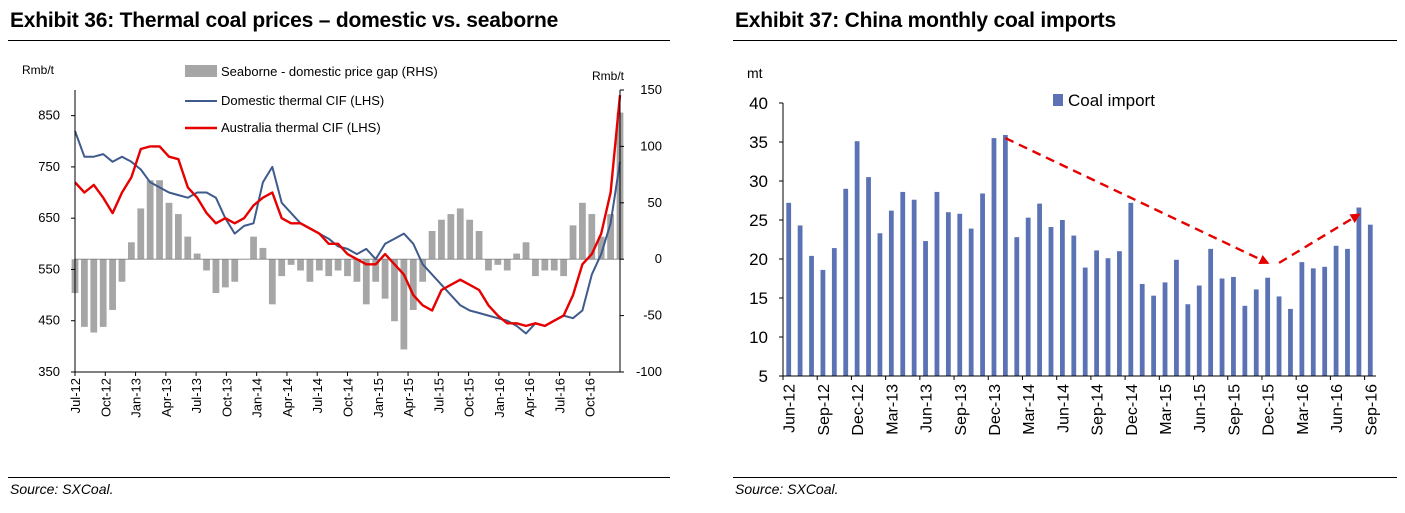 This screenshot has width=1405, height=513. What do you see at coordinates (1132, 410) in the screenshot?
I see `imports-x-tick-label: Dec-14` at bounding box center [1132, 410].